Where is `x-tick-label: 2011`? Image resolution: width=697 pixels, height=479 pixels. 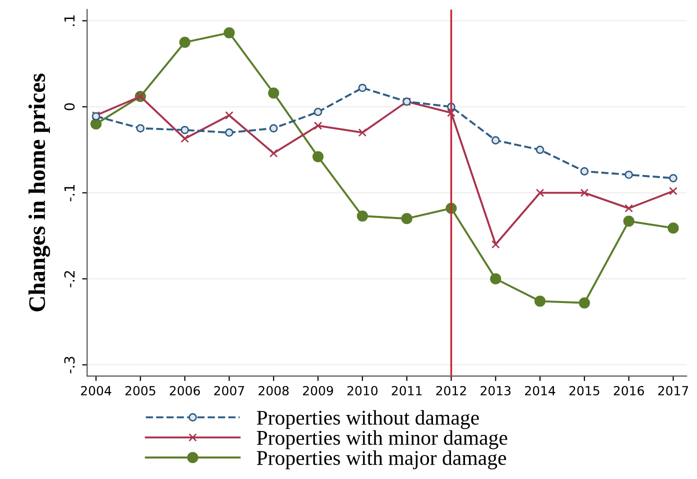 x-tick-label: 2011 is located at coordinates (407, 391).